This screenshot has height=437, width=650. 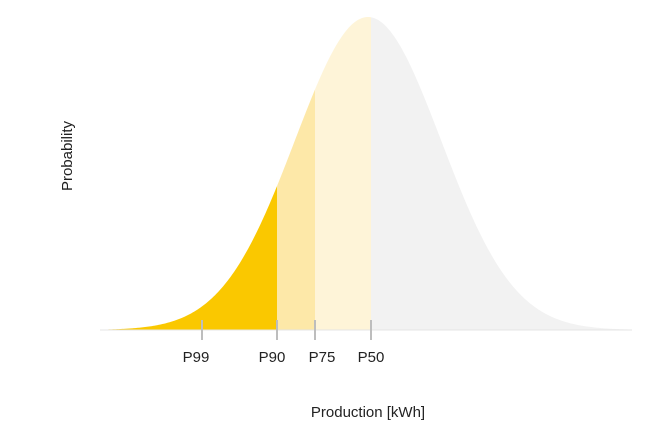 What do you see at coordinates (196, 357) in the screenshot?
I see `marker-label: P99` at bounding box center [196, 357].